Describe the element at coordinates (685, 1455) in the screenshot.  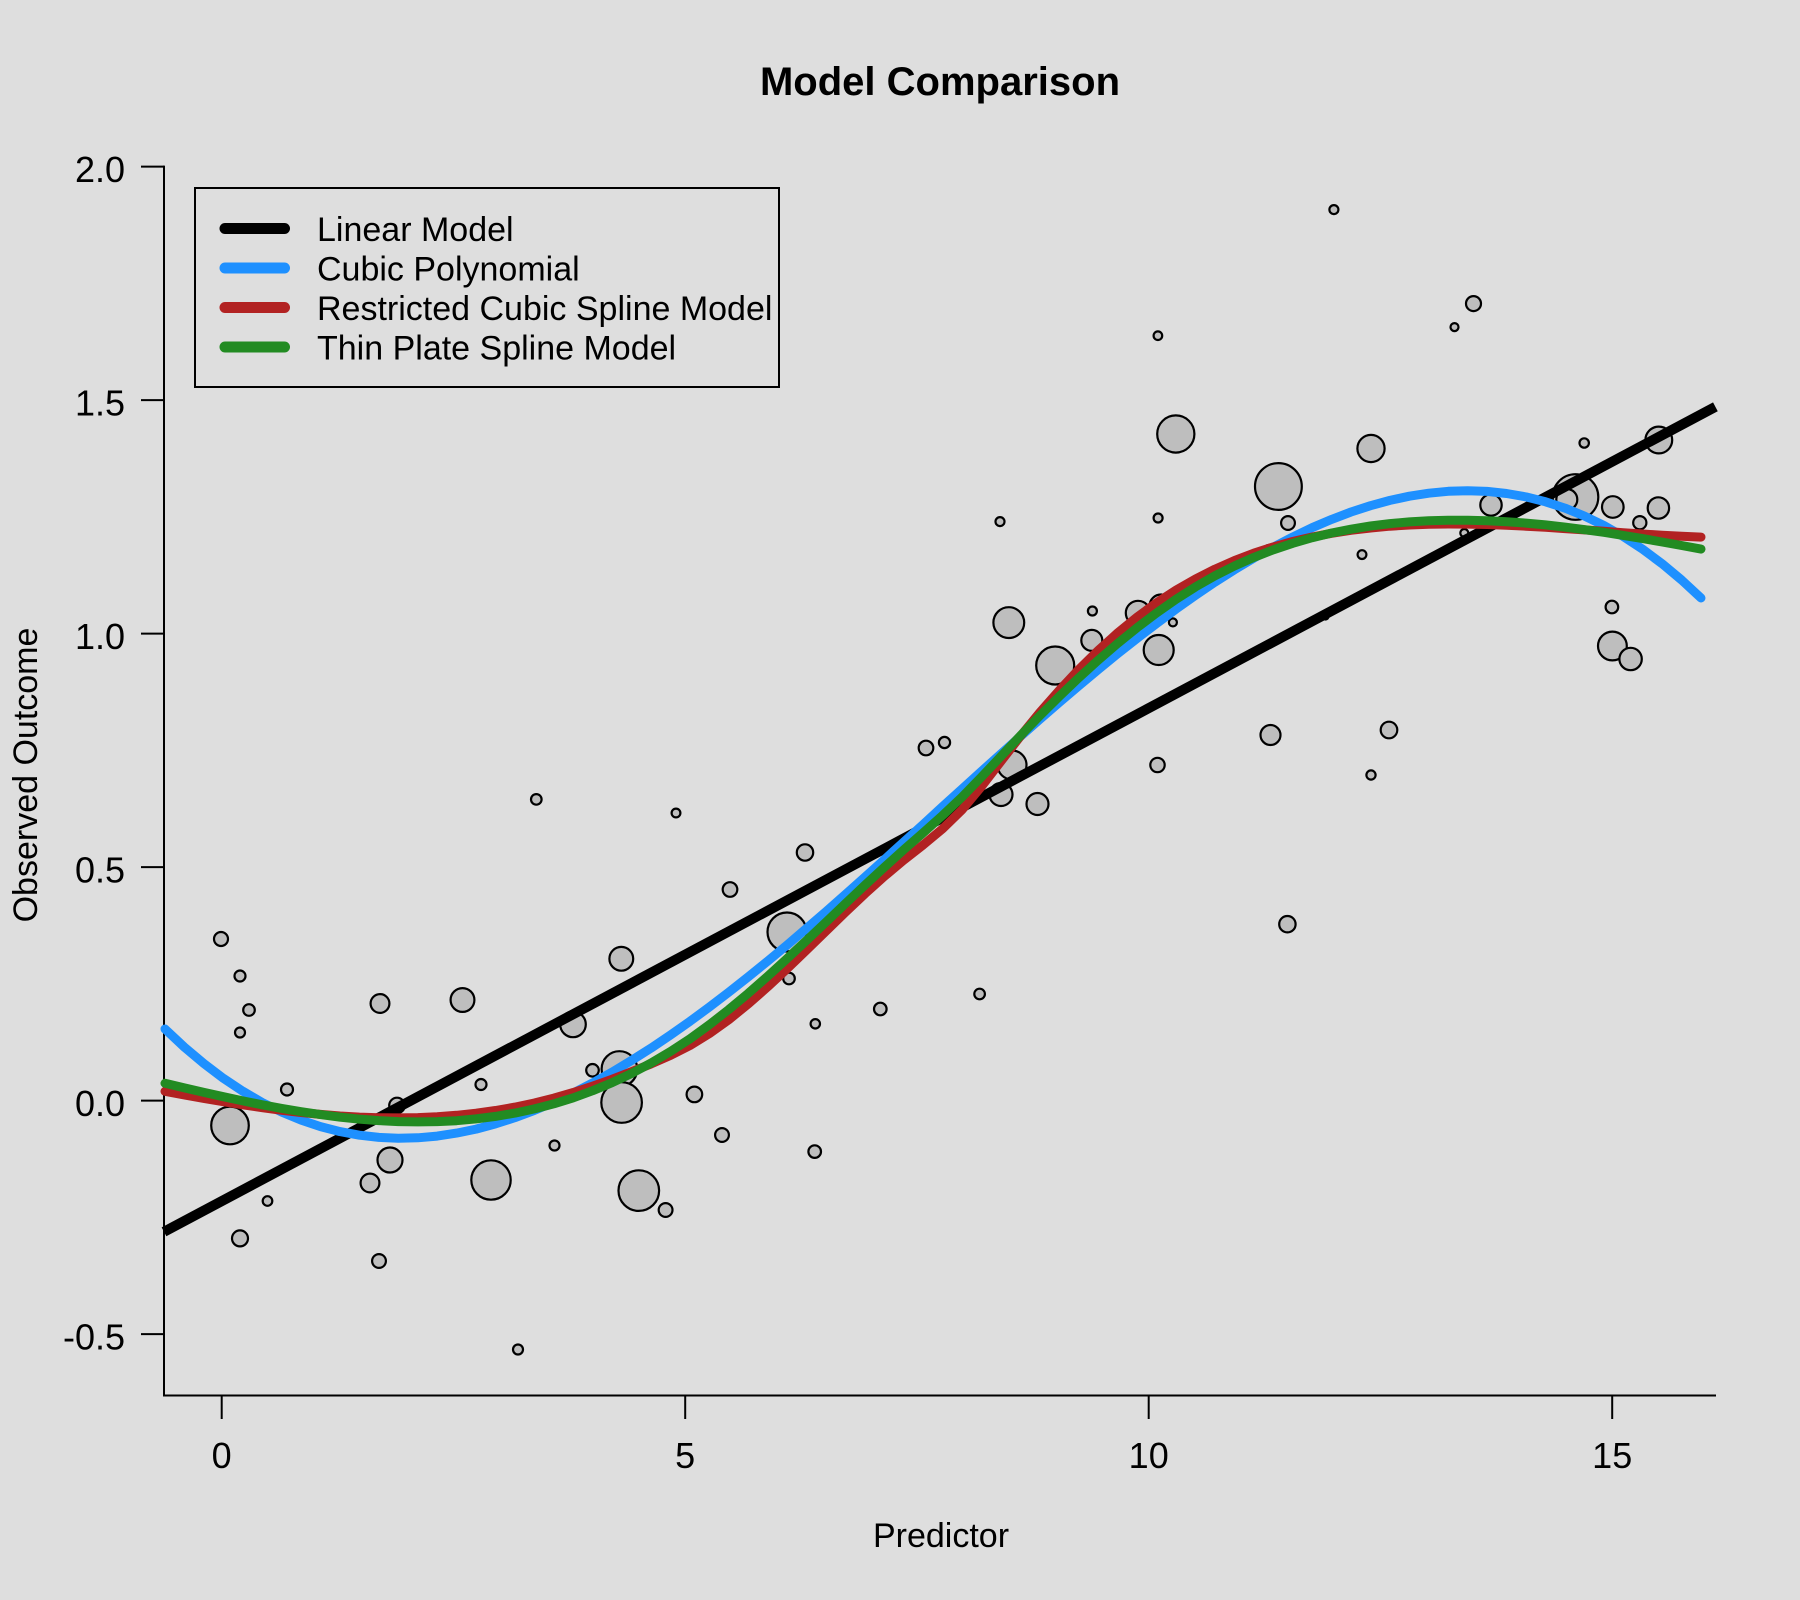
I see `svg-text: 5` at that location.